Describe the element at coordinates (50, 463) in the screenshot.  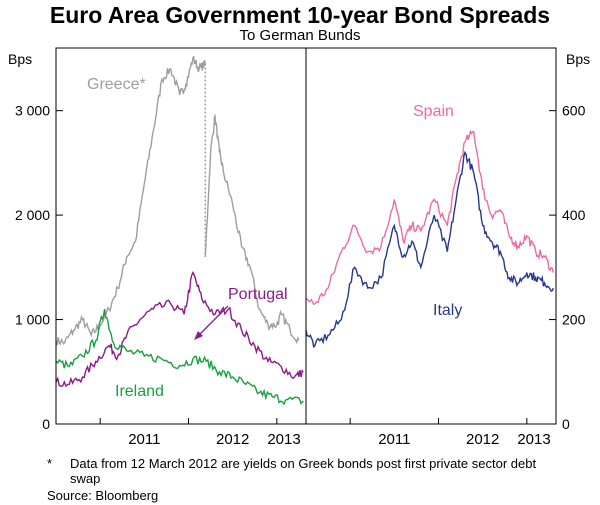
I see `footnote-marker: *` at that location.